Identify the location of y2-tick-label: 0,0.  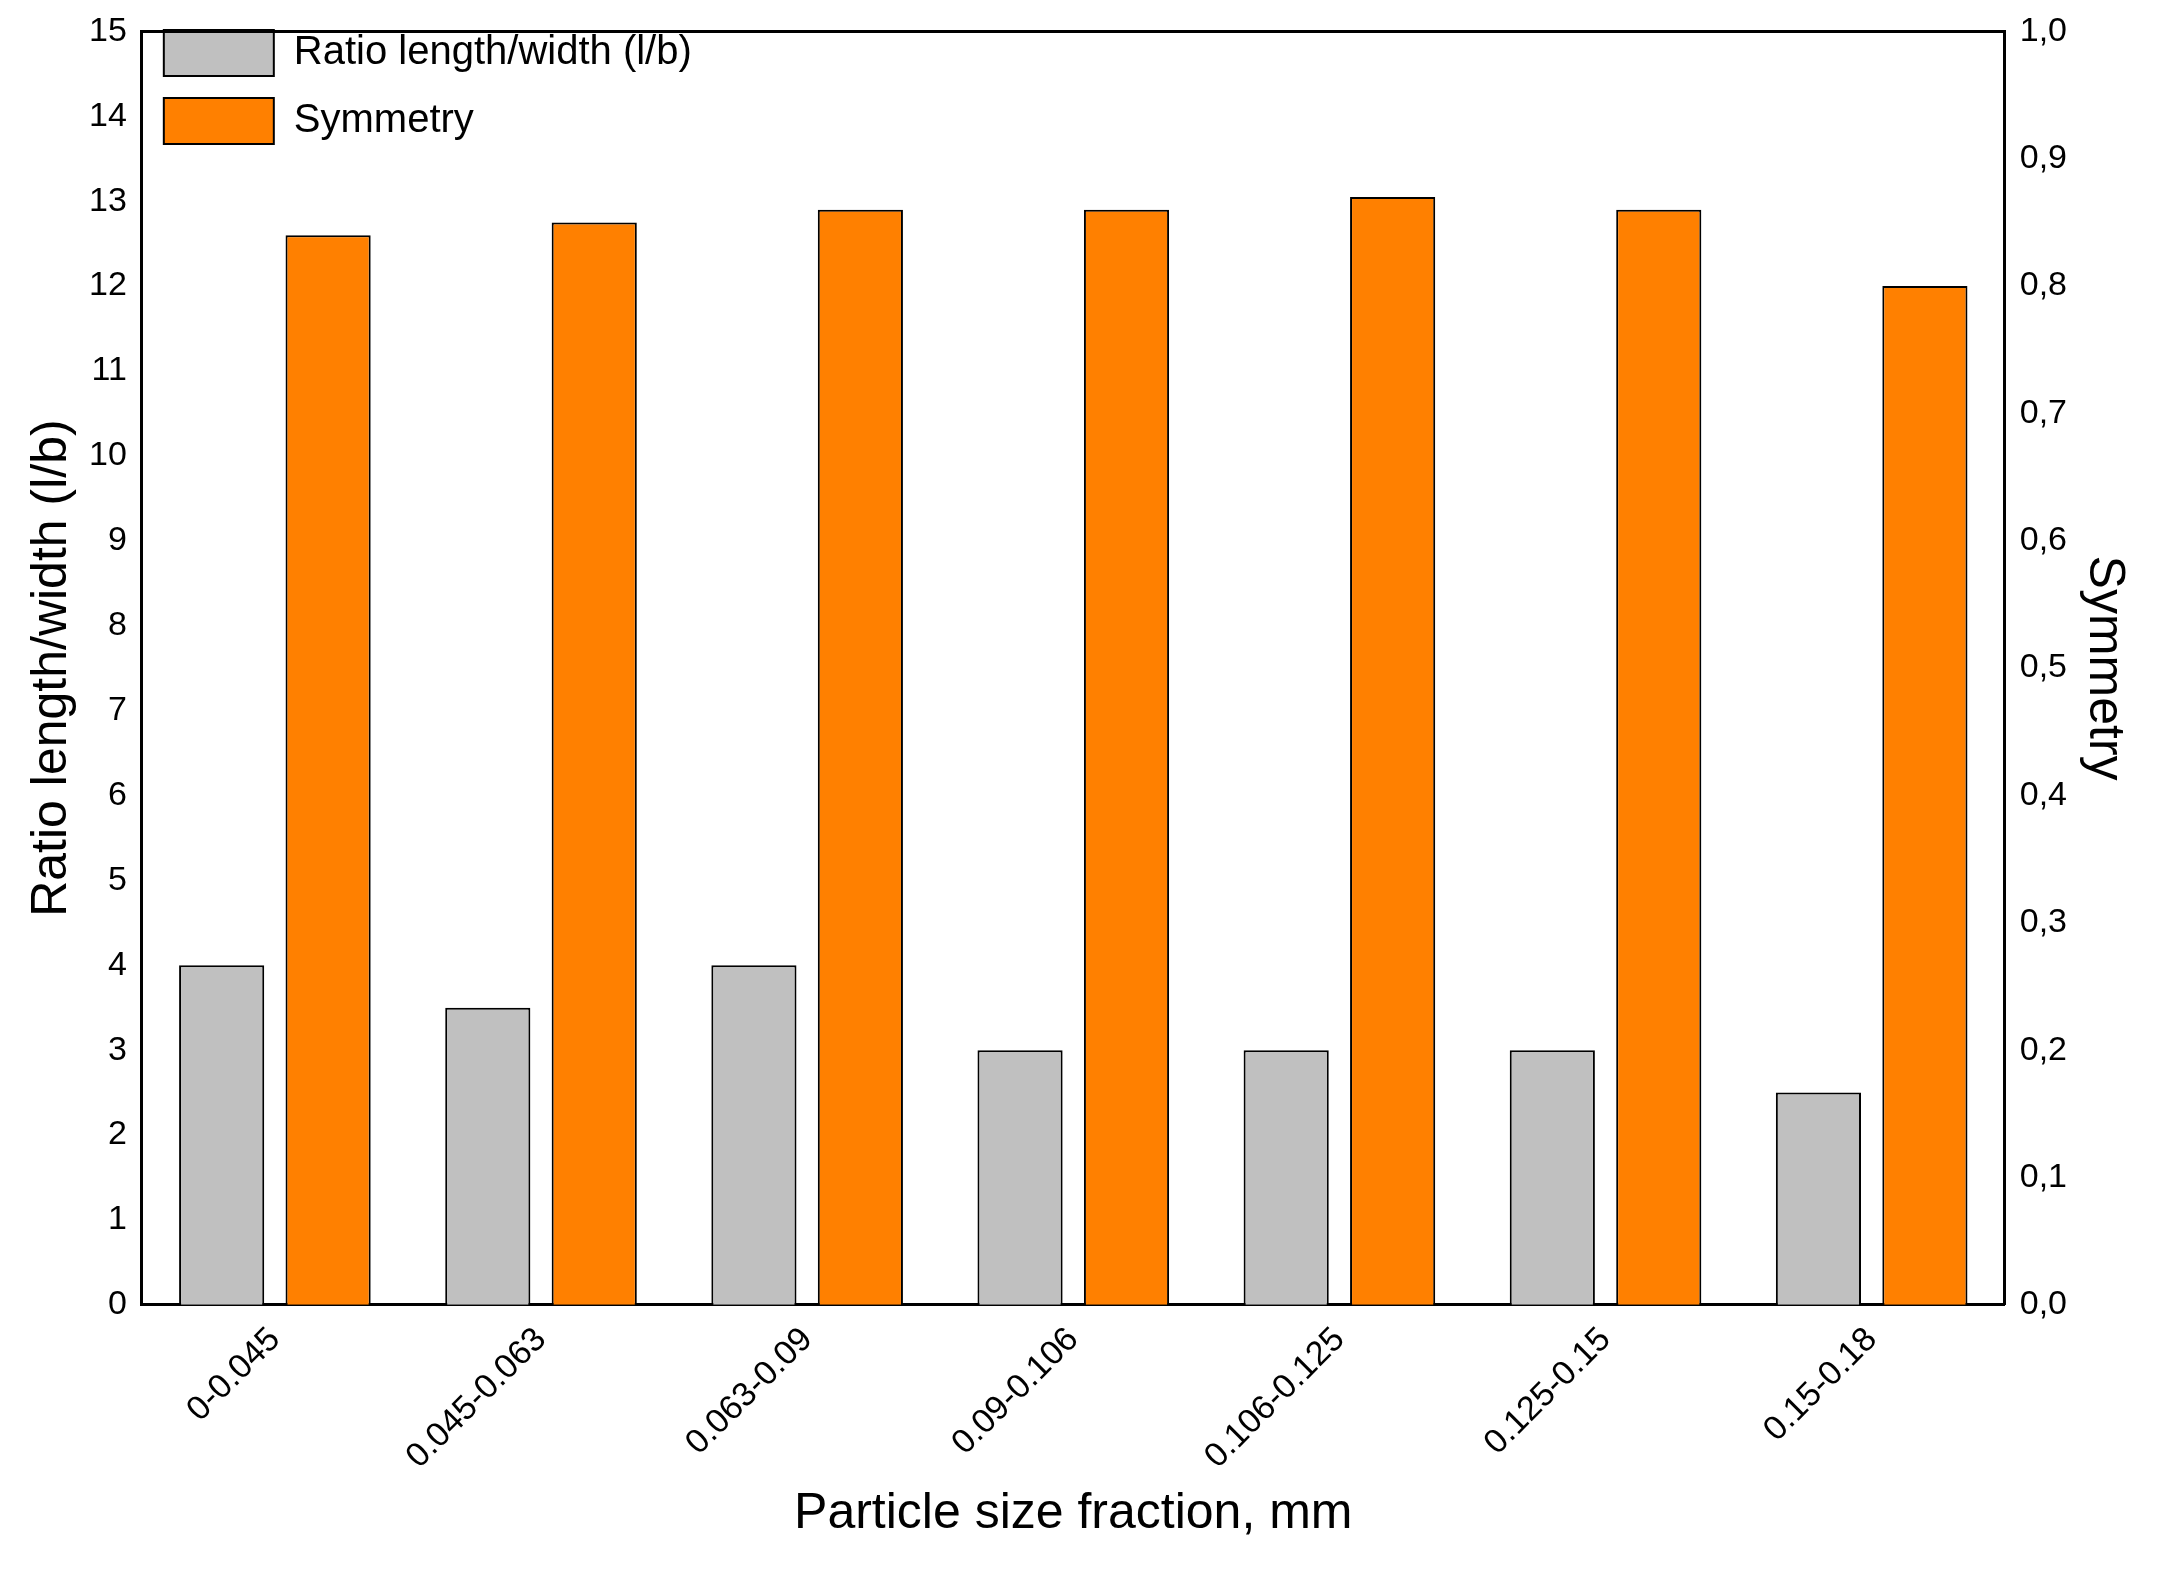
(2043, 1302).